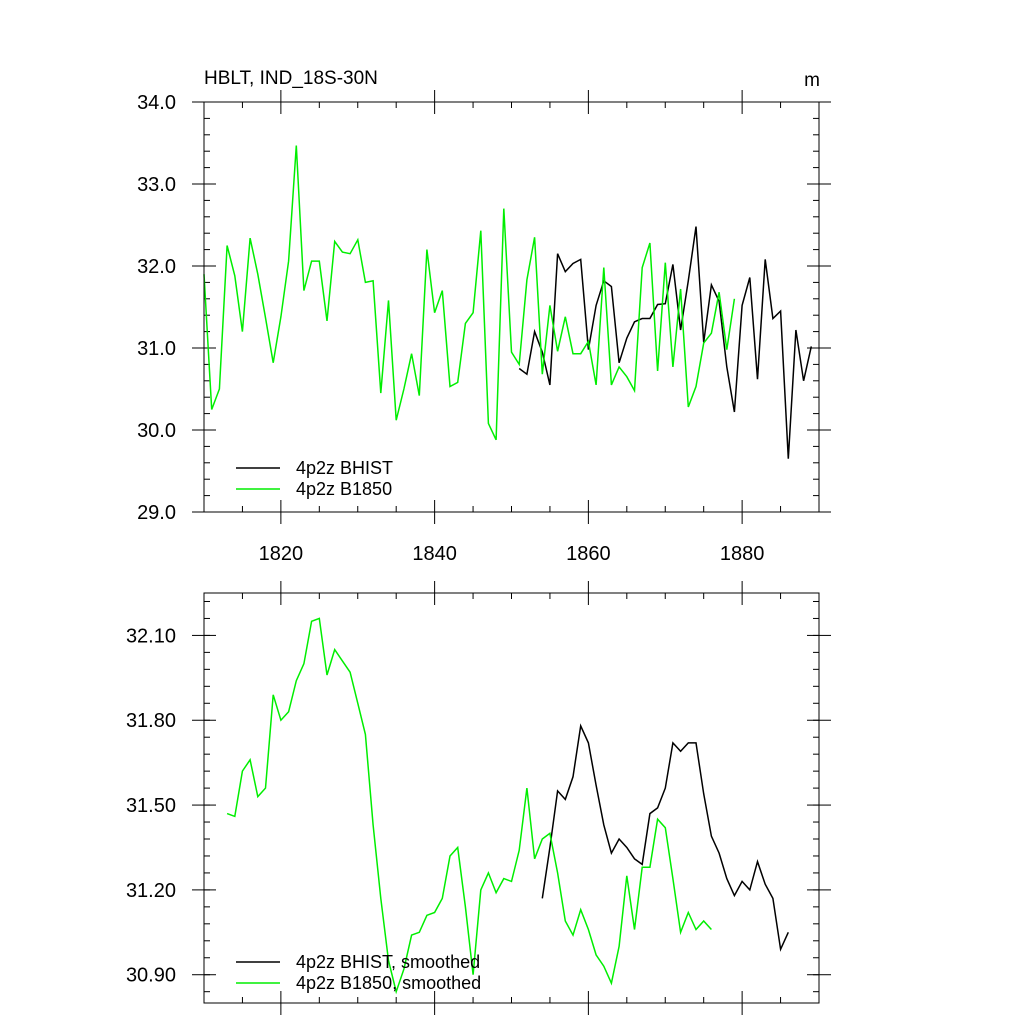 Image resolution: width=1024 pixels, height=1024 pixels. Describe the element at coordinates (156, 267) in the screenshot. I see `y-tick-label: 32.0` at that location.